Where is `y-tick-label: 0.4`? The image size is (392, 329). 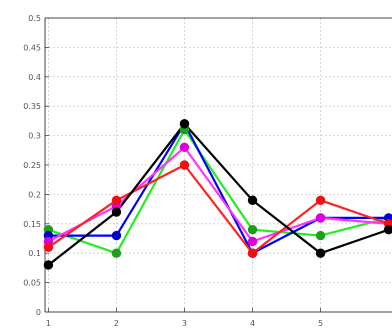 y-tick-label: 0.4 is located at coordinates (34, 77).